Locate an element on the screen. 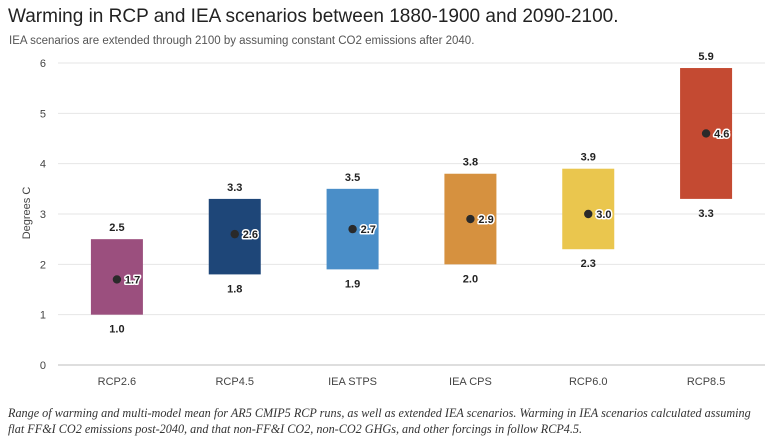 This screenshot has width=768, height=446. lower-bound-label: 1.9 is located at coordinates (352, 284).